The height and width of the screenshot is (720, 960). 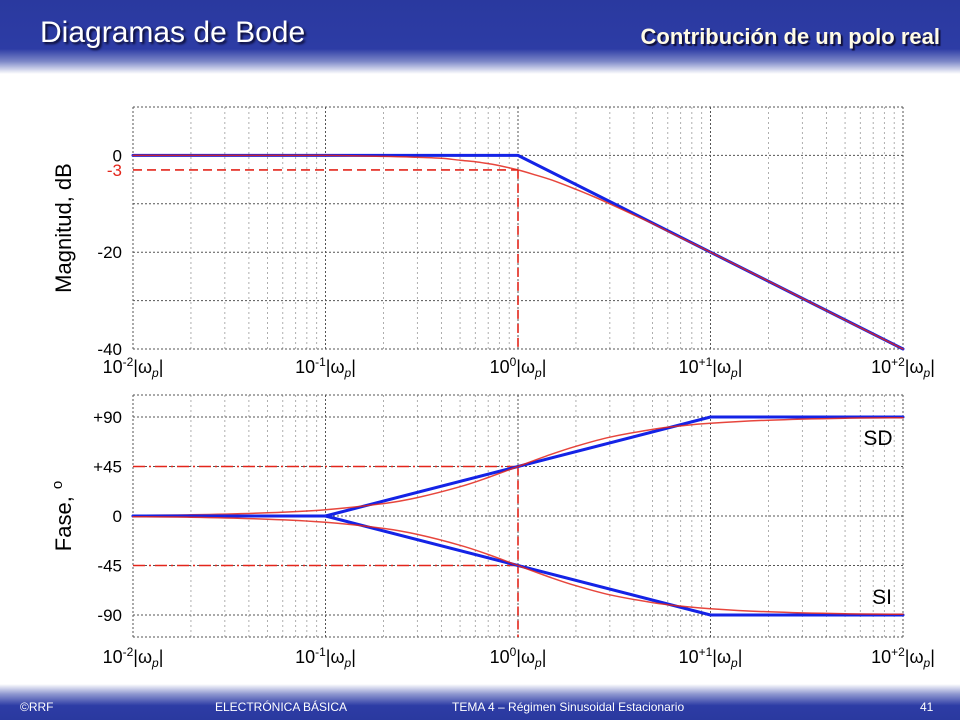 I want to click on y-tick-label: -45, so click(x=109, y=566).